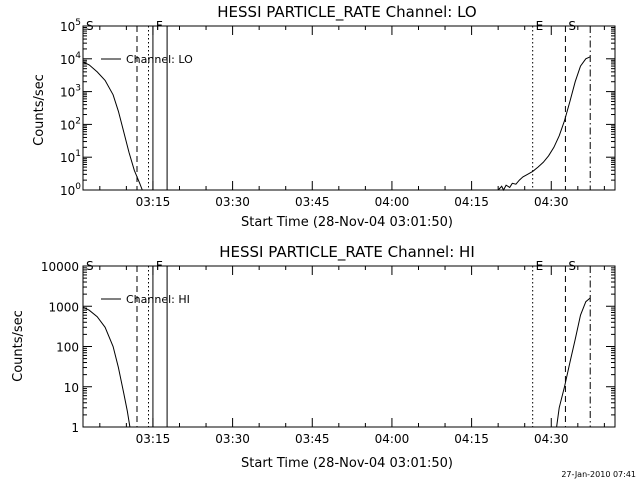  What do you see at coordinates (158, 299) in the screenshot?
I see `hi-legend-label: Channel: HI` at bounding box center [158, 299].